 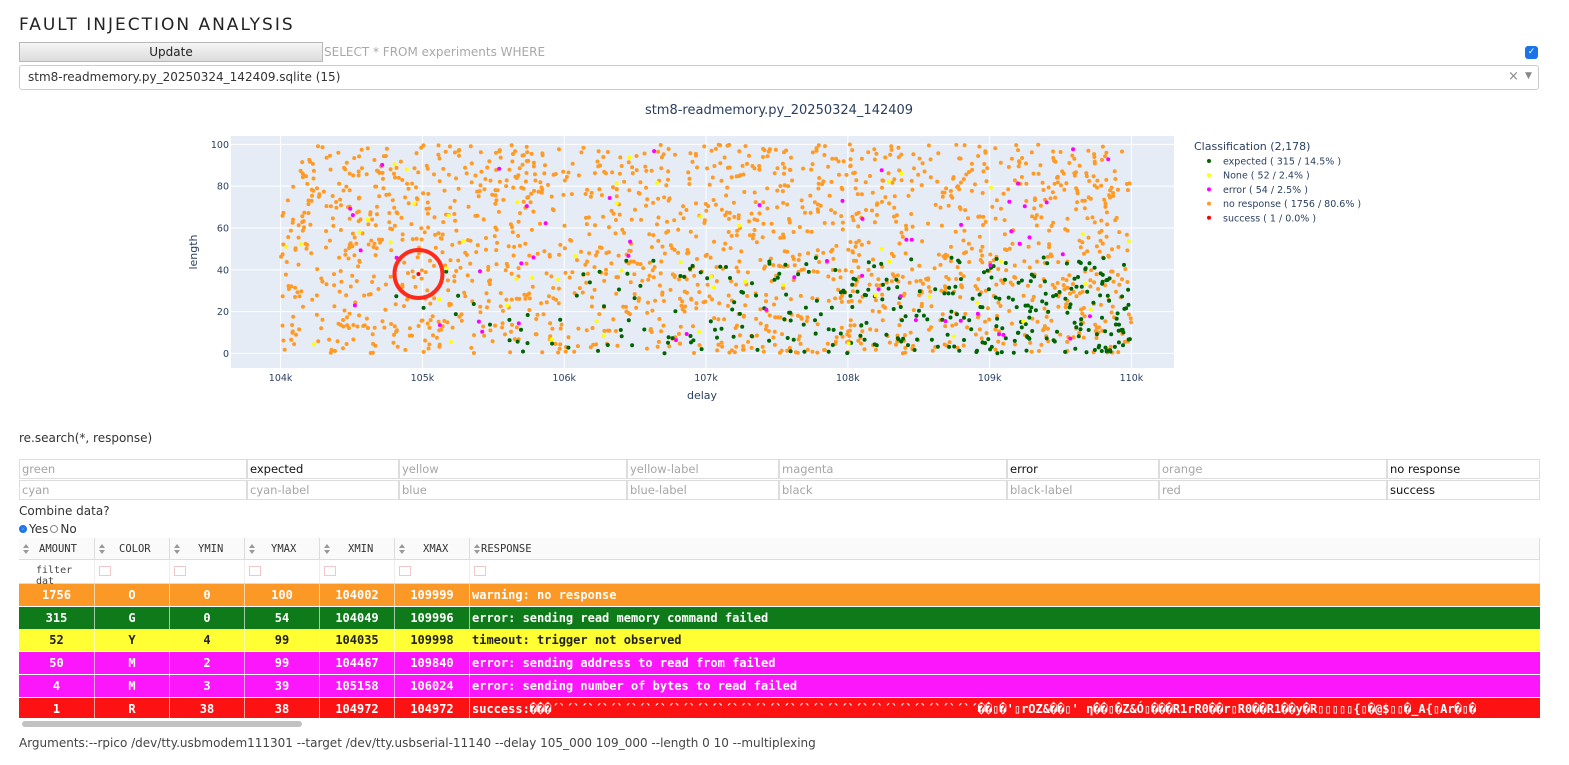 I want to click on update-button: Update, so click(x=171, y=52).